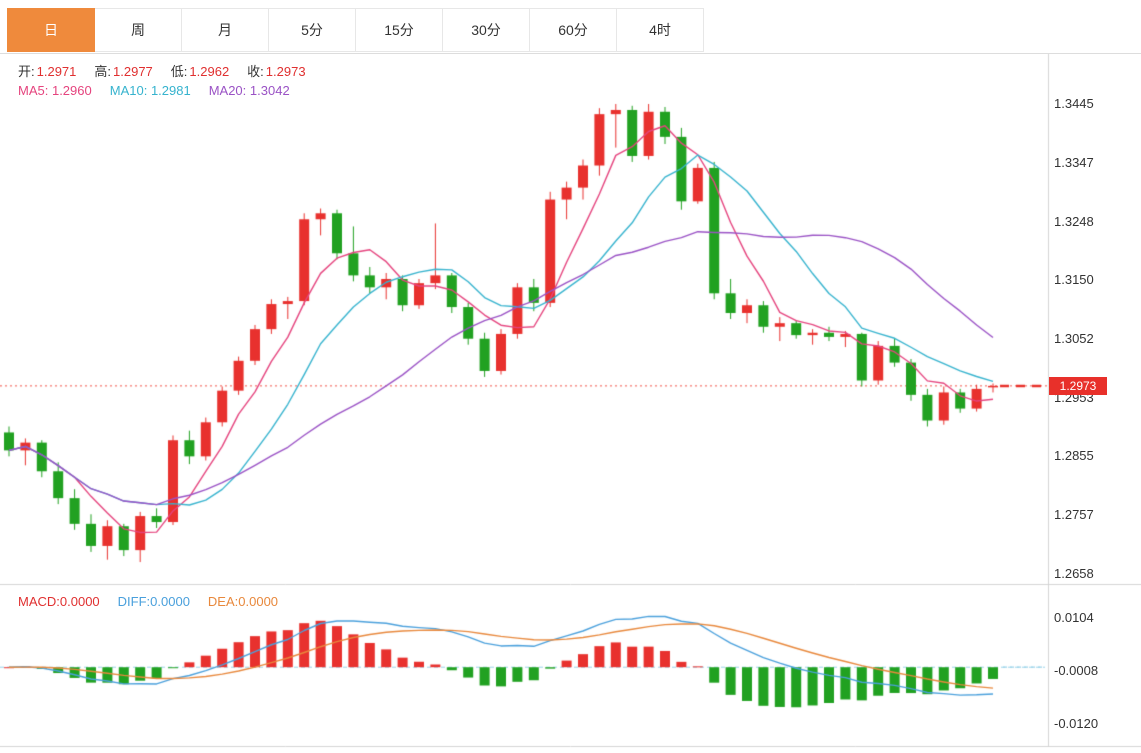 The width and height of the screenshot is (1141, 753). I want to click on ma10-item: MA10: 1.2981, so click(150, 90).